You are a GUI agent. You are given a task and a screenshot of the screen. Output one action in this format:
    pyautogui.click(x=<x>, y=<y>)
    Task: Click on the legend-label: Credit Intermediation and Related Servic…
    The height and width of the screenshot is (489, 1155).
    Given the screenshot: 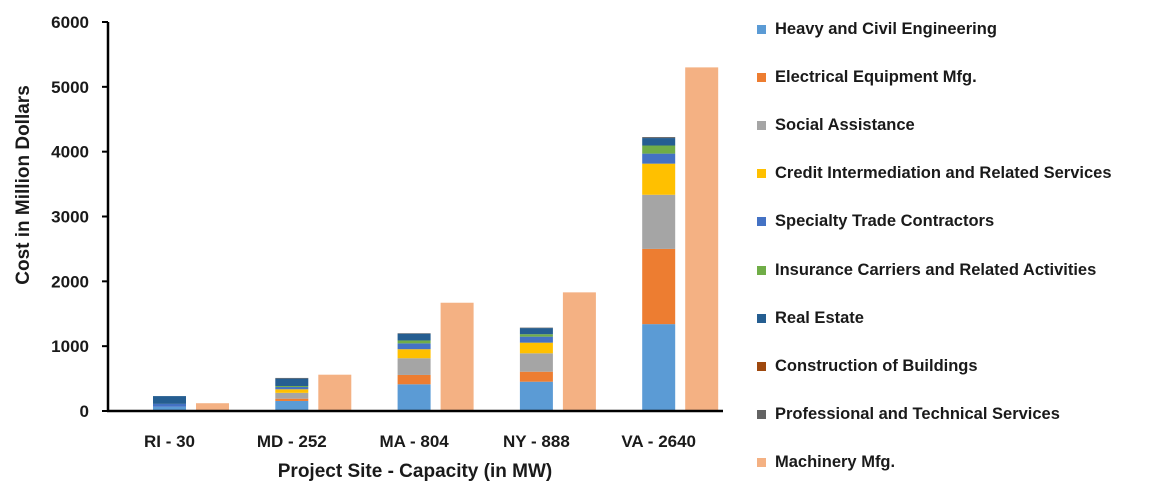 What is the action you would take?
    pyautogui.click(x=943, y=173)
    